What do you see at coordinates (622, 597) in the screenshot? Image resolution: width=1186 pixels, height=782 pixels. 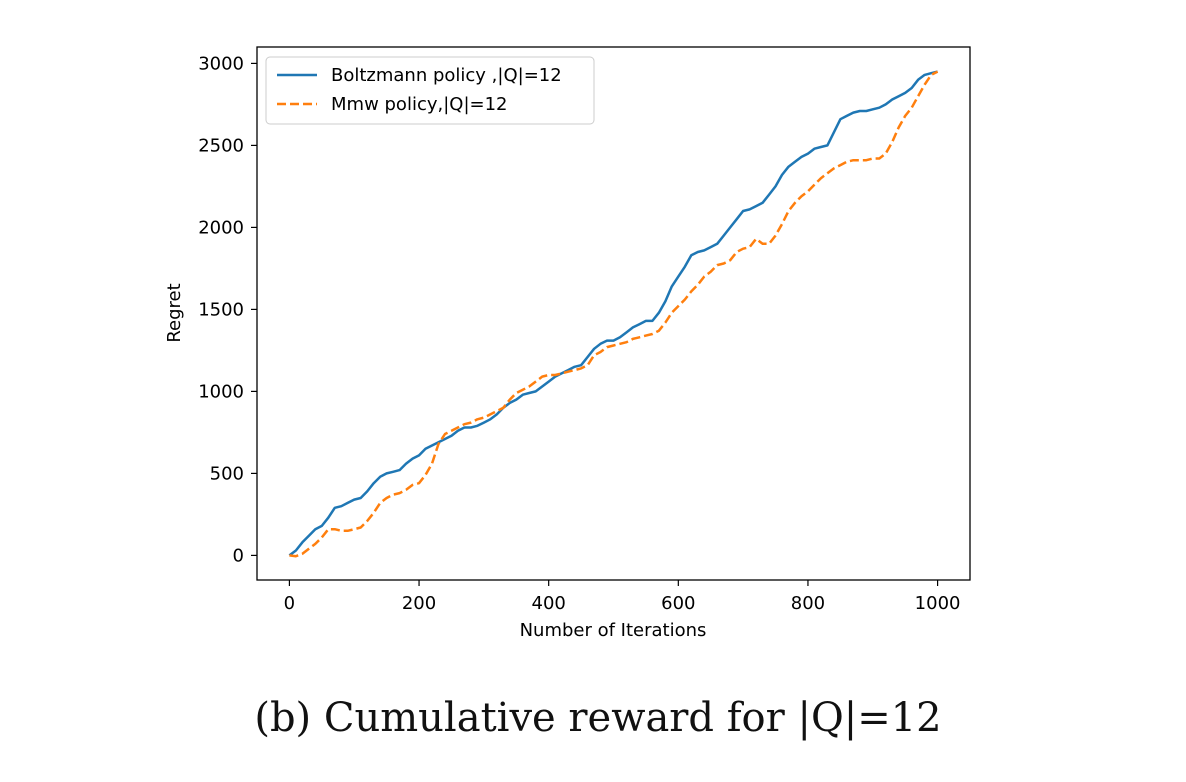 I see `x-axis: 0 200 400 600 800 1000` at bounding box center [622, 597].